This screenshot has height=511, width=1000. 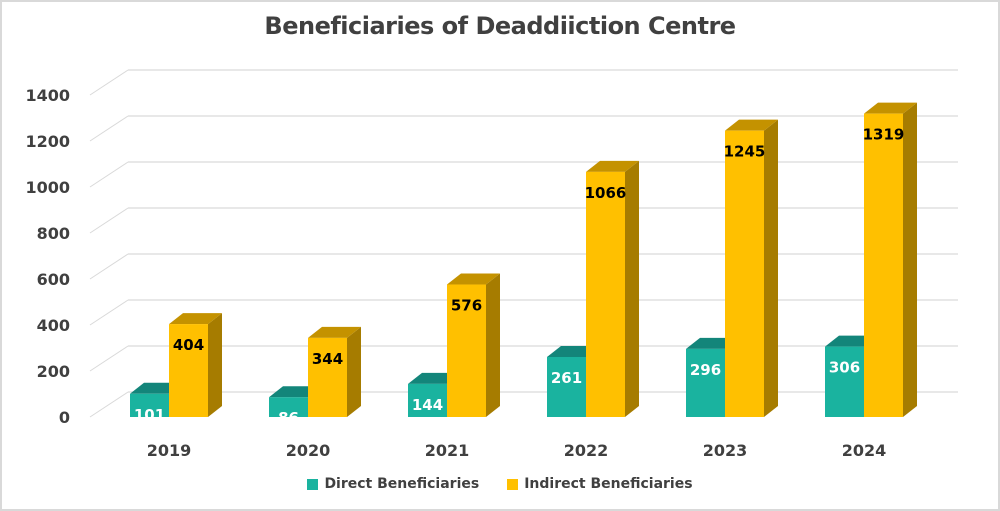 I want to click on data-label: 576, so click(x=466, y=306).